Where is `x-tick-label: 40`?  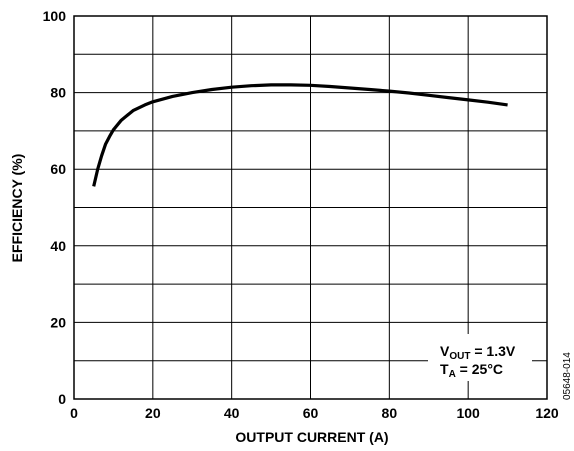
x-tick-label: 40 is located at coordinates (232, 413).